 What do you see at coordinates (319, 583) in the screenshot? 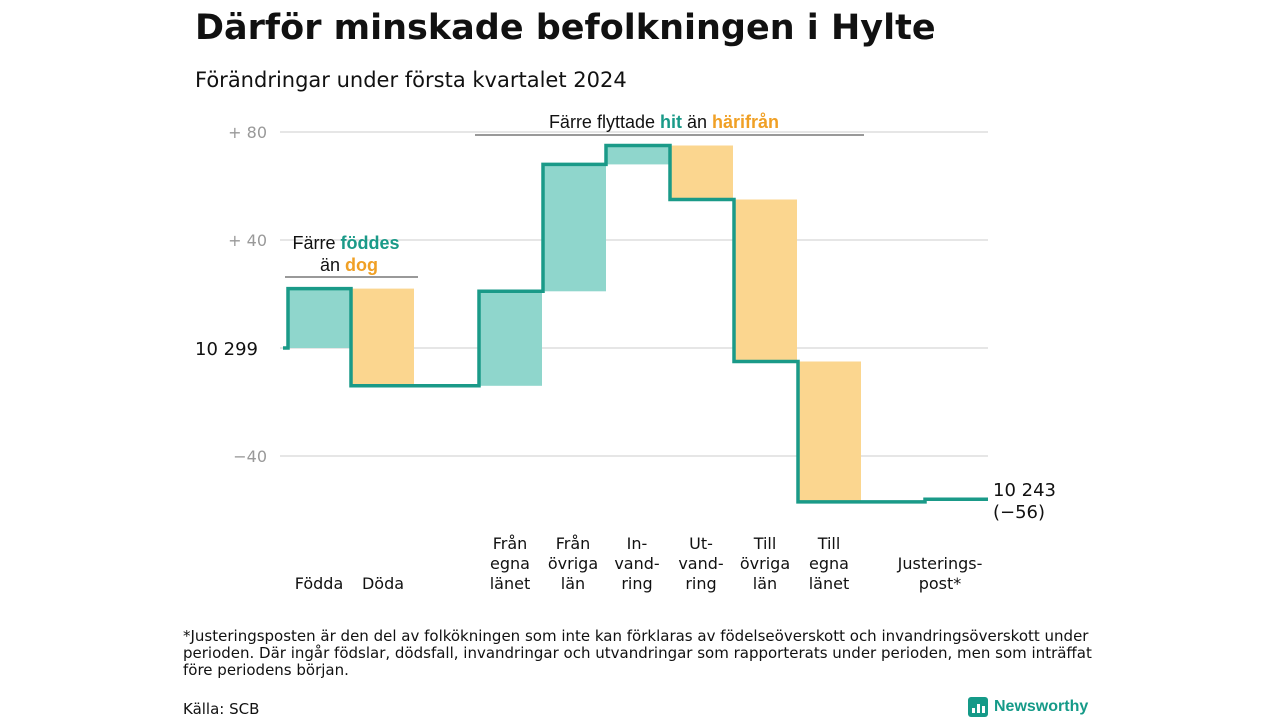
I see `x-label-fodda: Födda` at bounding box center [319, 583].